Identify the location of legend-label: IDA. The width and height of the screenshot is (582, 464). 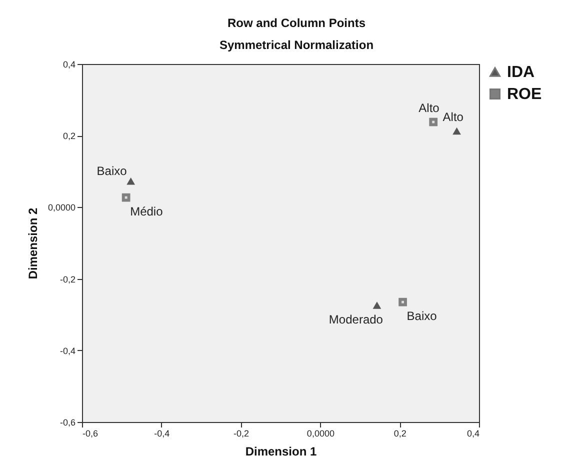
(521, 72).